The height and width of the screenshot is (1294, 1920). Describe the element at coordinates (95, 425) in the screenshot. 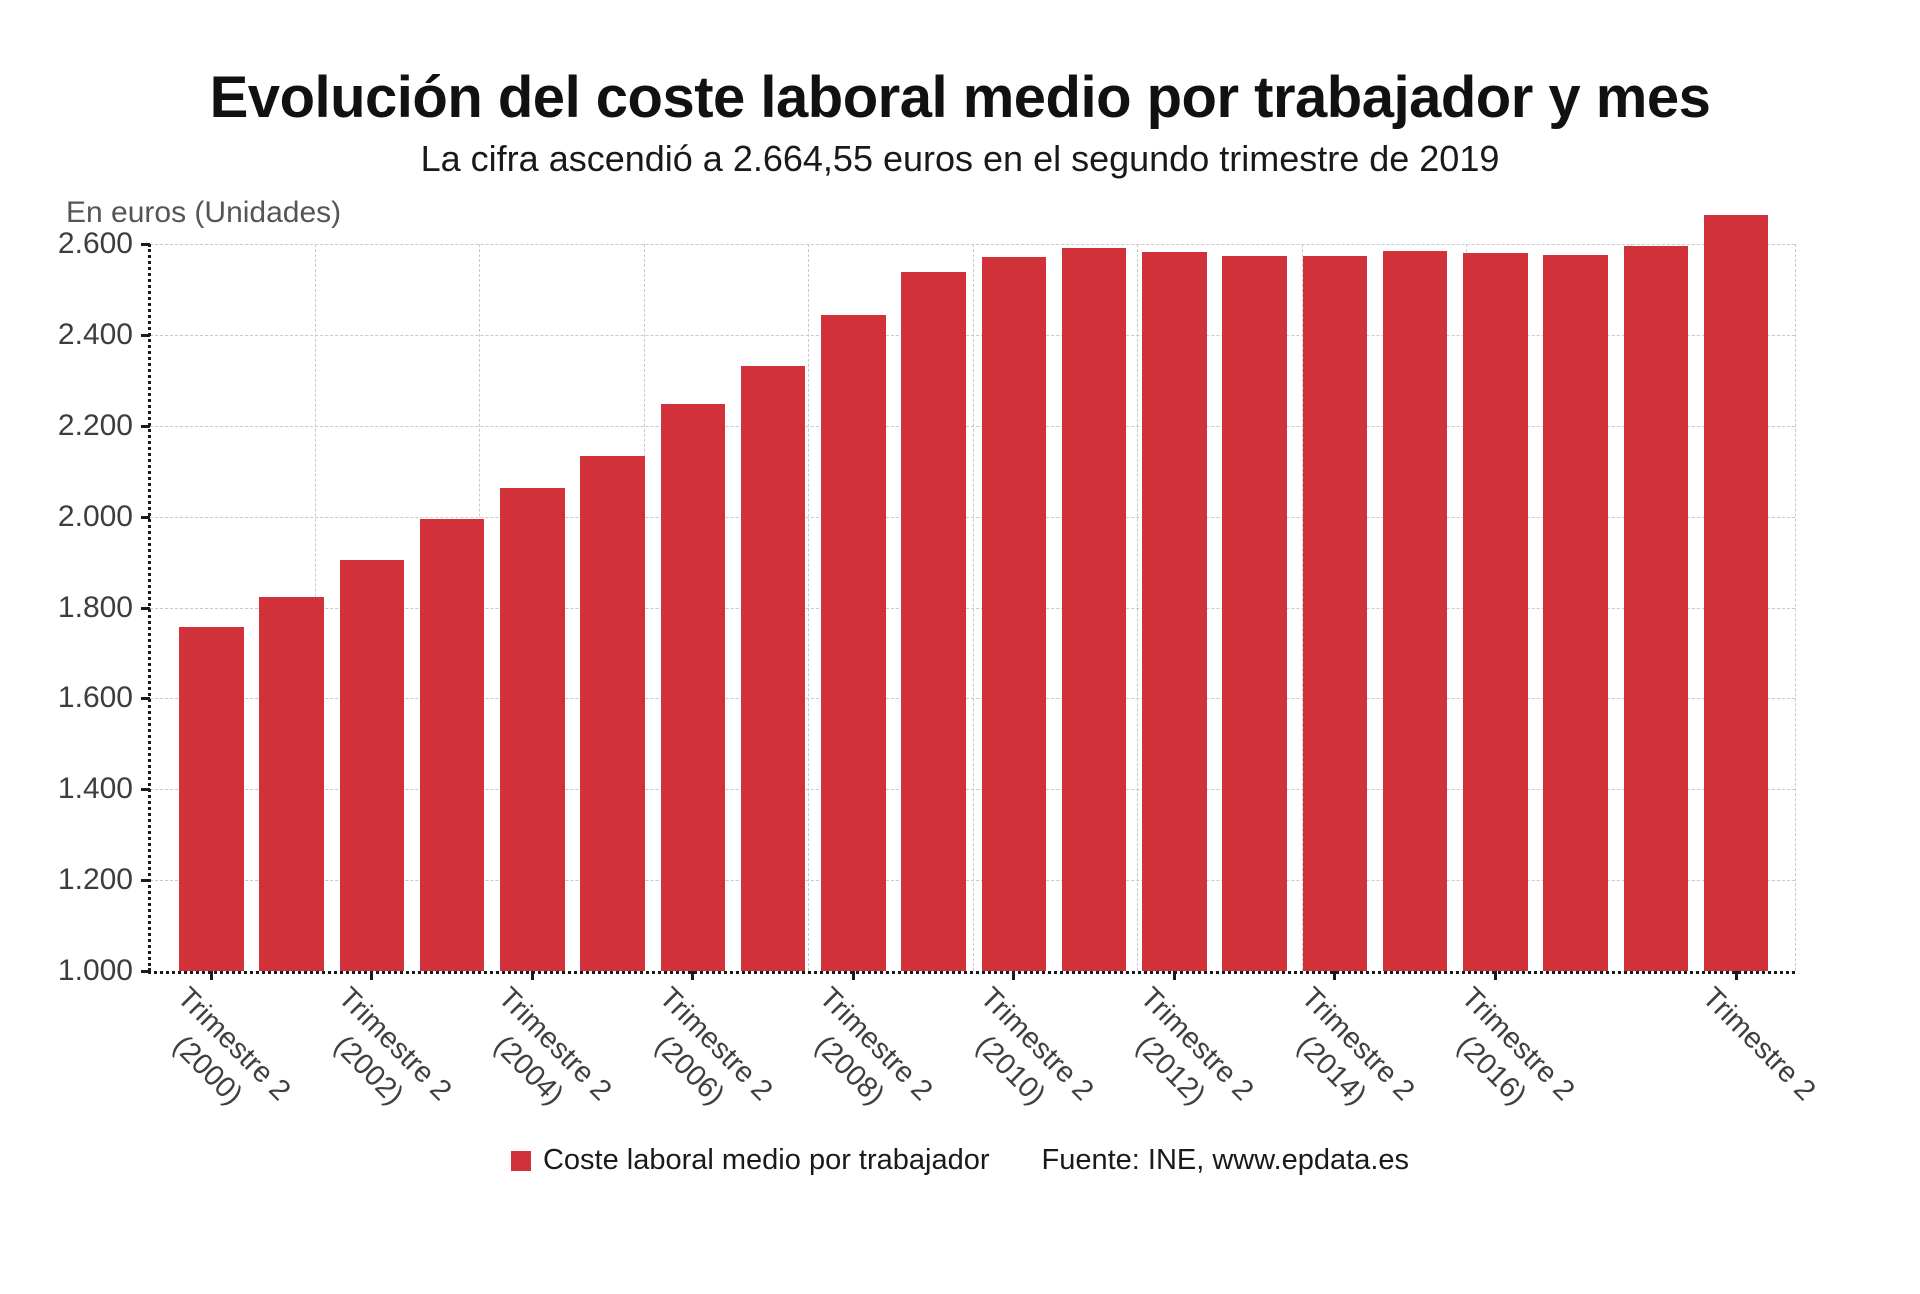

I see `y-tick-label: 2.200` at that location.